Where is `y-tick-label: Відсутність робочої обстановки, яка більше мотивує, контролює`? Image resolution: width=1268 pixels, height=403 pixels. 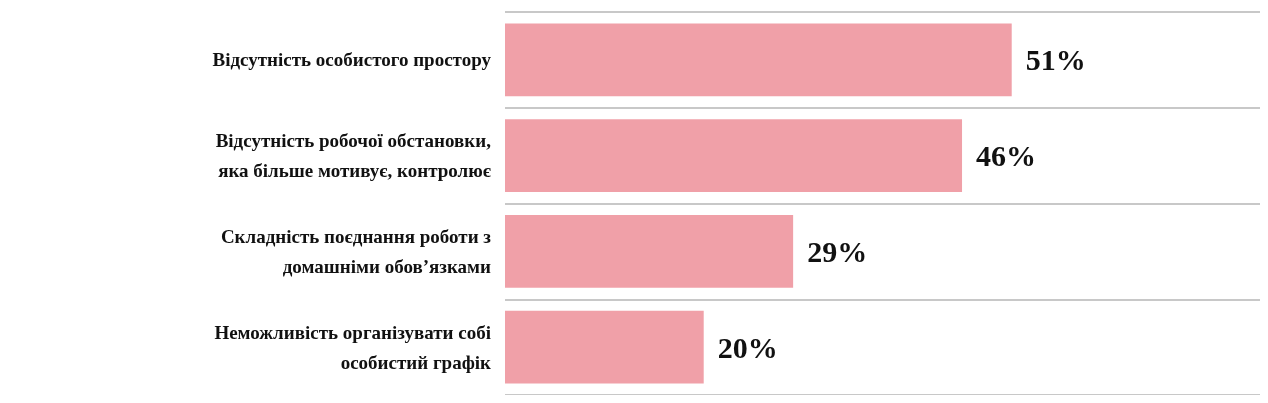 y-tick-label: Відсутність робочої обстановки, яка більше мотивує, контролює is located at coordinates (353, 156).